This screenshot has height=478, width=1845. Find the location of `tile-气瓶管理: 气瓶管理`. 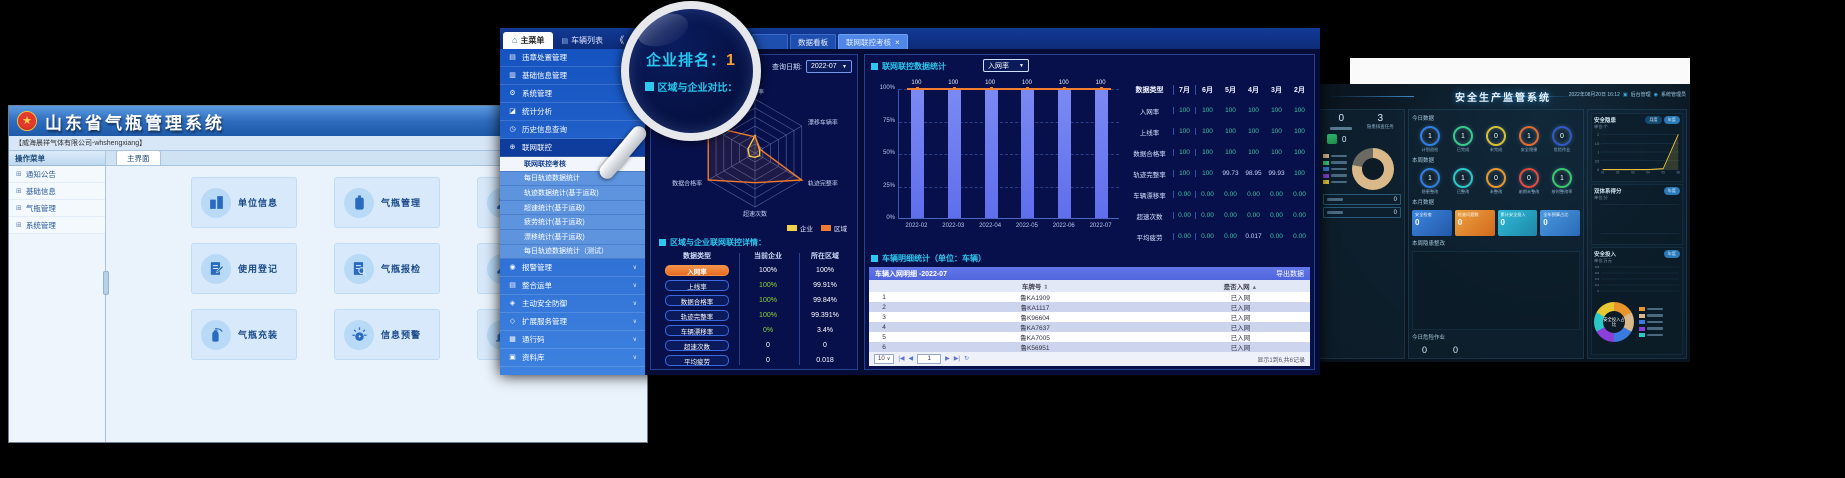

tile-气瓶管理: 气瓶管理 is located at coordinates (387, 202).